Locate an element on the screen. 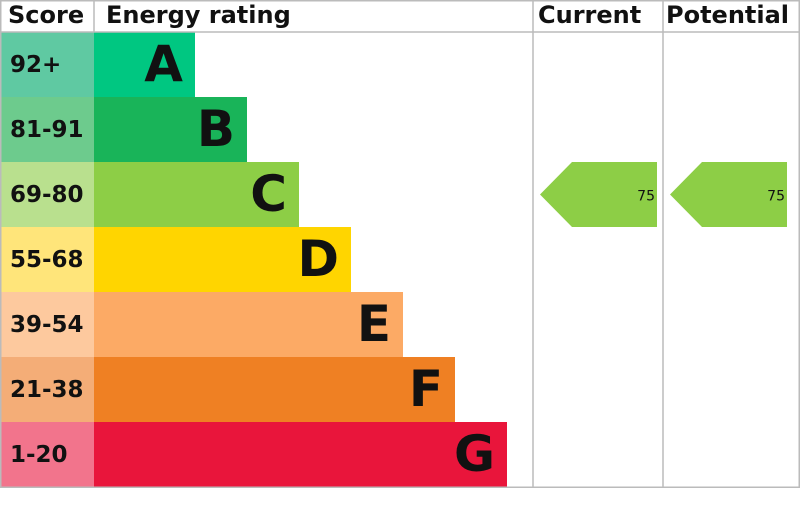 The image size is (800, 520). score-label: 39-54 is located at coordinates (47, 325).